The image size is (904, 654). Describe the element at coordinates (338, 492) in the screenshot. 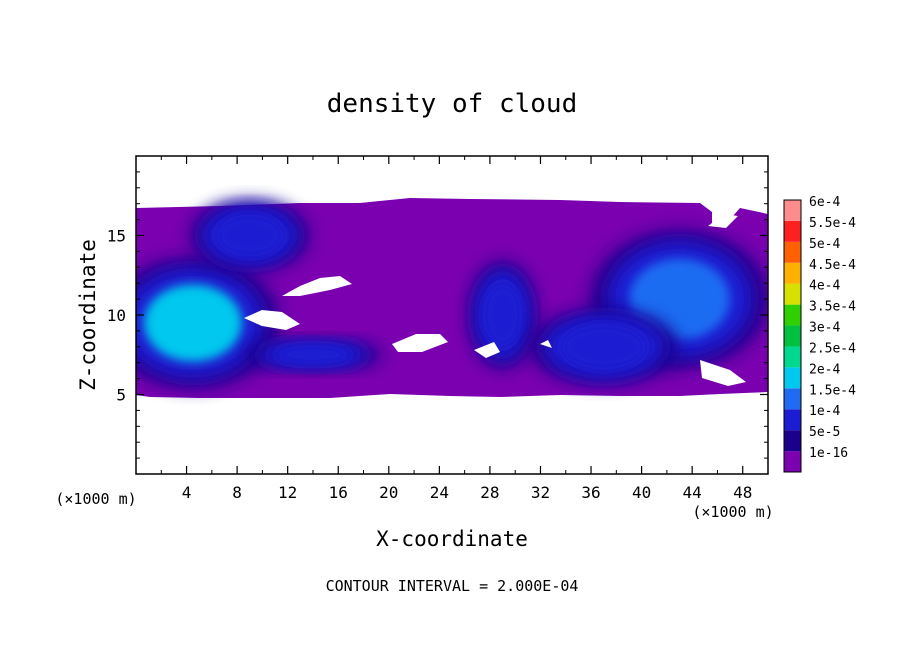

I see `x-tick-label-3: 16` at that location.